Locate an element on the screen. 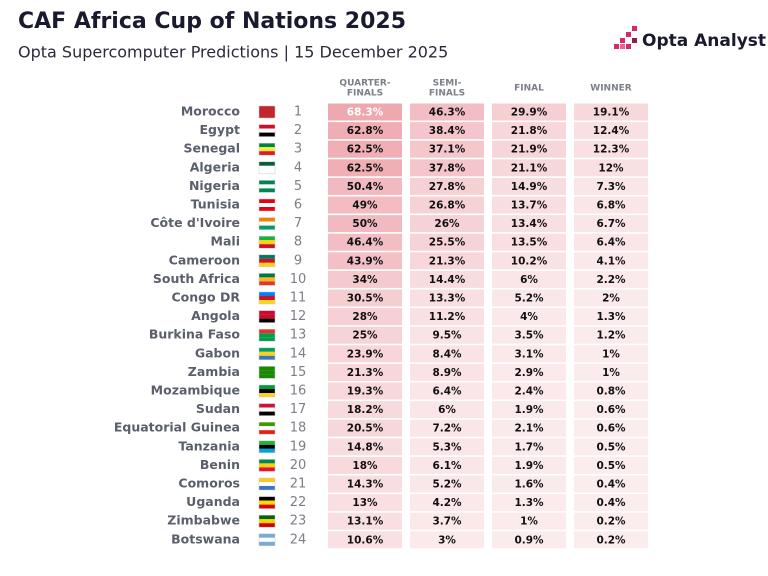  cell-value: 27.8% is located at coordinates (447, 187).